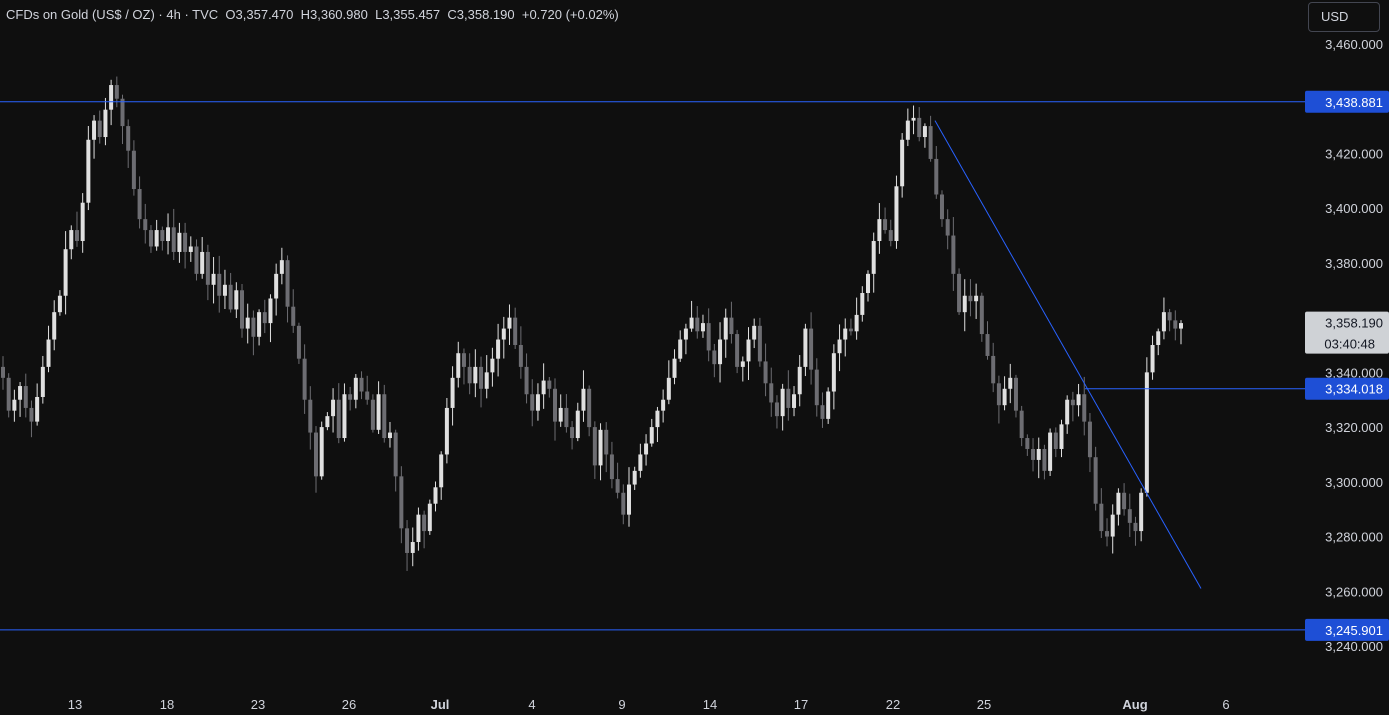 The image size is (1389, 715). What do you see at coordinates (1354, 372) in the screenshot?
I see `y-tick-label: 3,340.000` at bounding box center [1354, 372].